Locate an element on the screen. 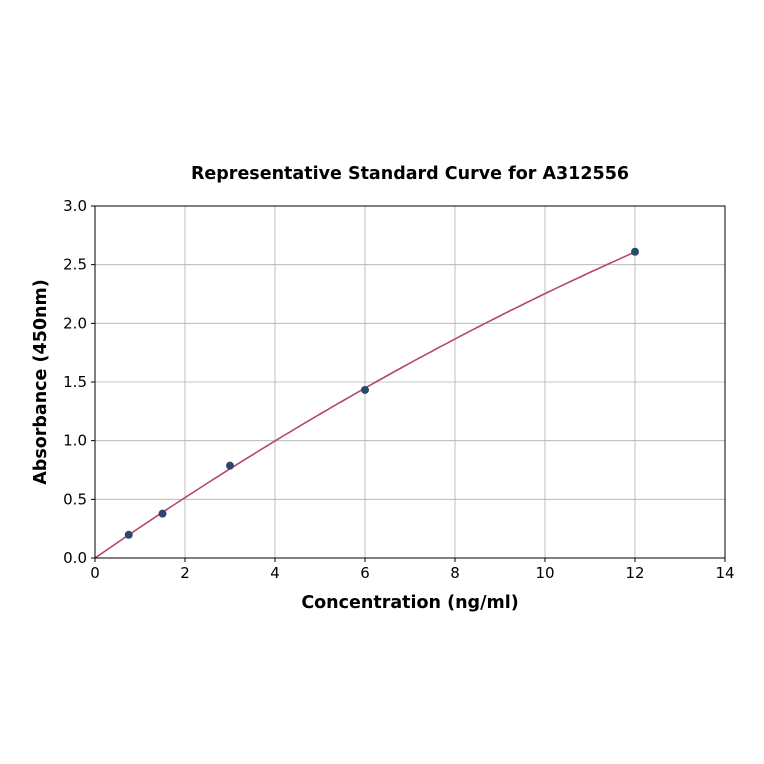 The image size is (764, 764). x-axis-label: Concentration (ng/ml) is located at coordinates (409, 603).